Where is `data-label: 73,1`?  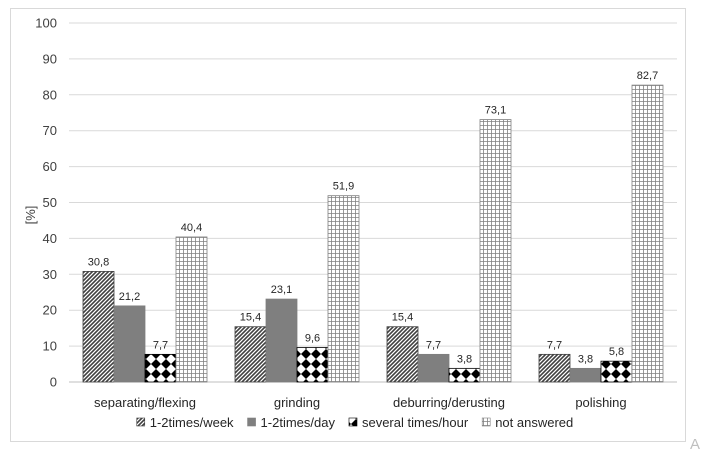 data-label: 73,1 is located at coordinates (495, 111).